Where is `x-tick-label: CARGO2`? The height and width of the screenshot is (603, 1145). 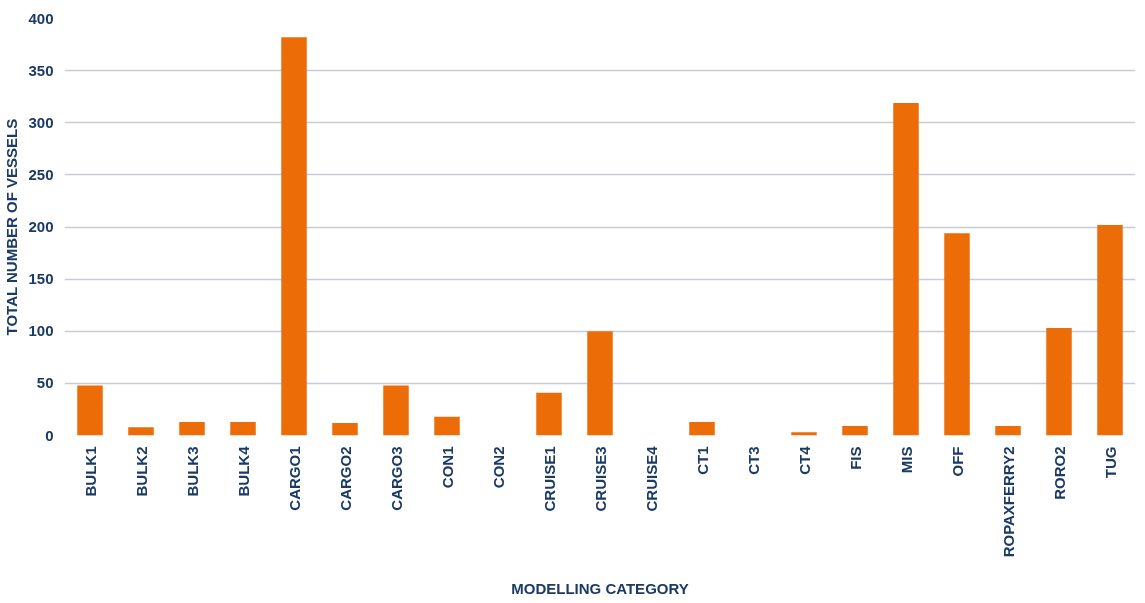 x-tick-label: CARGO2 is located at coordinates (345, 478).